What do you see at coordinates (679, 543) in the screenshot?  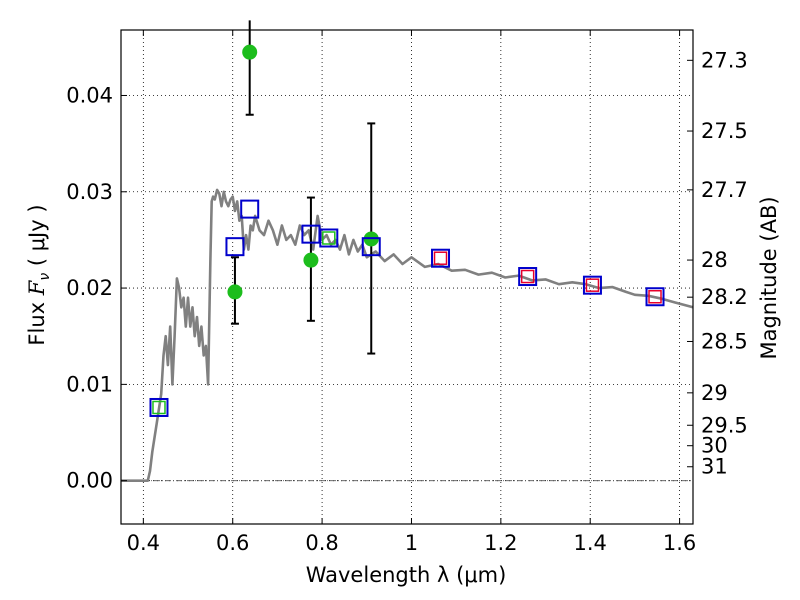 I see `x-tick-label: 1.6` at bounding box center [679, 543].